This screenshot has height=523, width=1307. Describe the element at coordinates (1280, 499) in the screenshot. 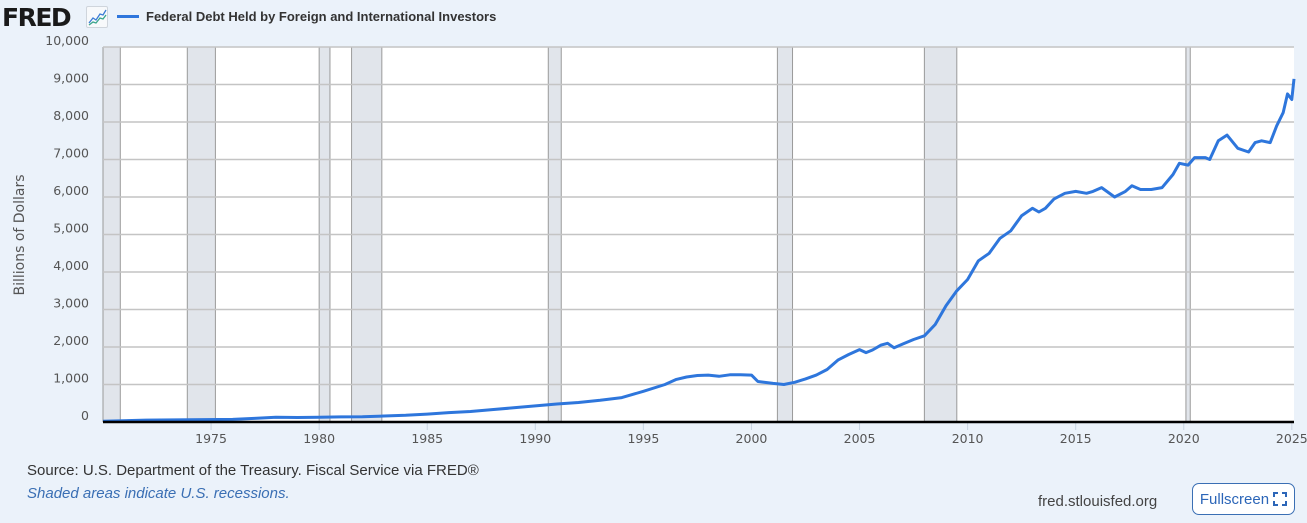

I see `expand-icon` at that location.